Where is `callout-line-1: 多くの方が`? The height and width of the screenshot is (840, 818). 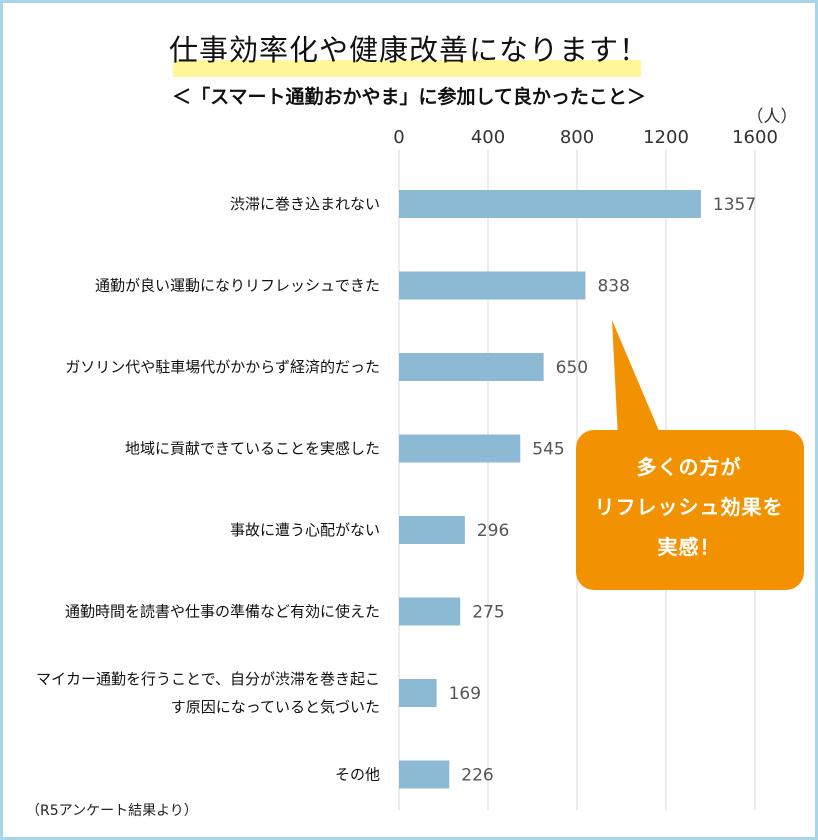
callout-line-1: 多くの方が is located at coordinates (689, 467).